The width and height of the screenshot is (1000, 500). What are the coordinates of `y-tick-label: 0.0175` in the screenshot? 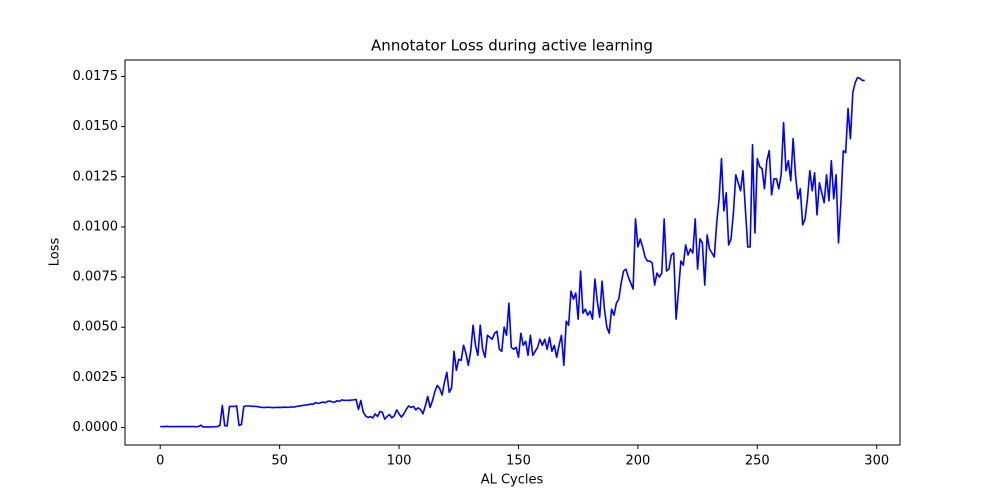 It's located at (96, 76).